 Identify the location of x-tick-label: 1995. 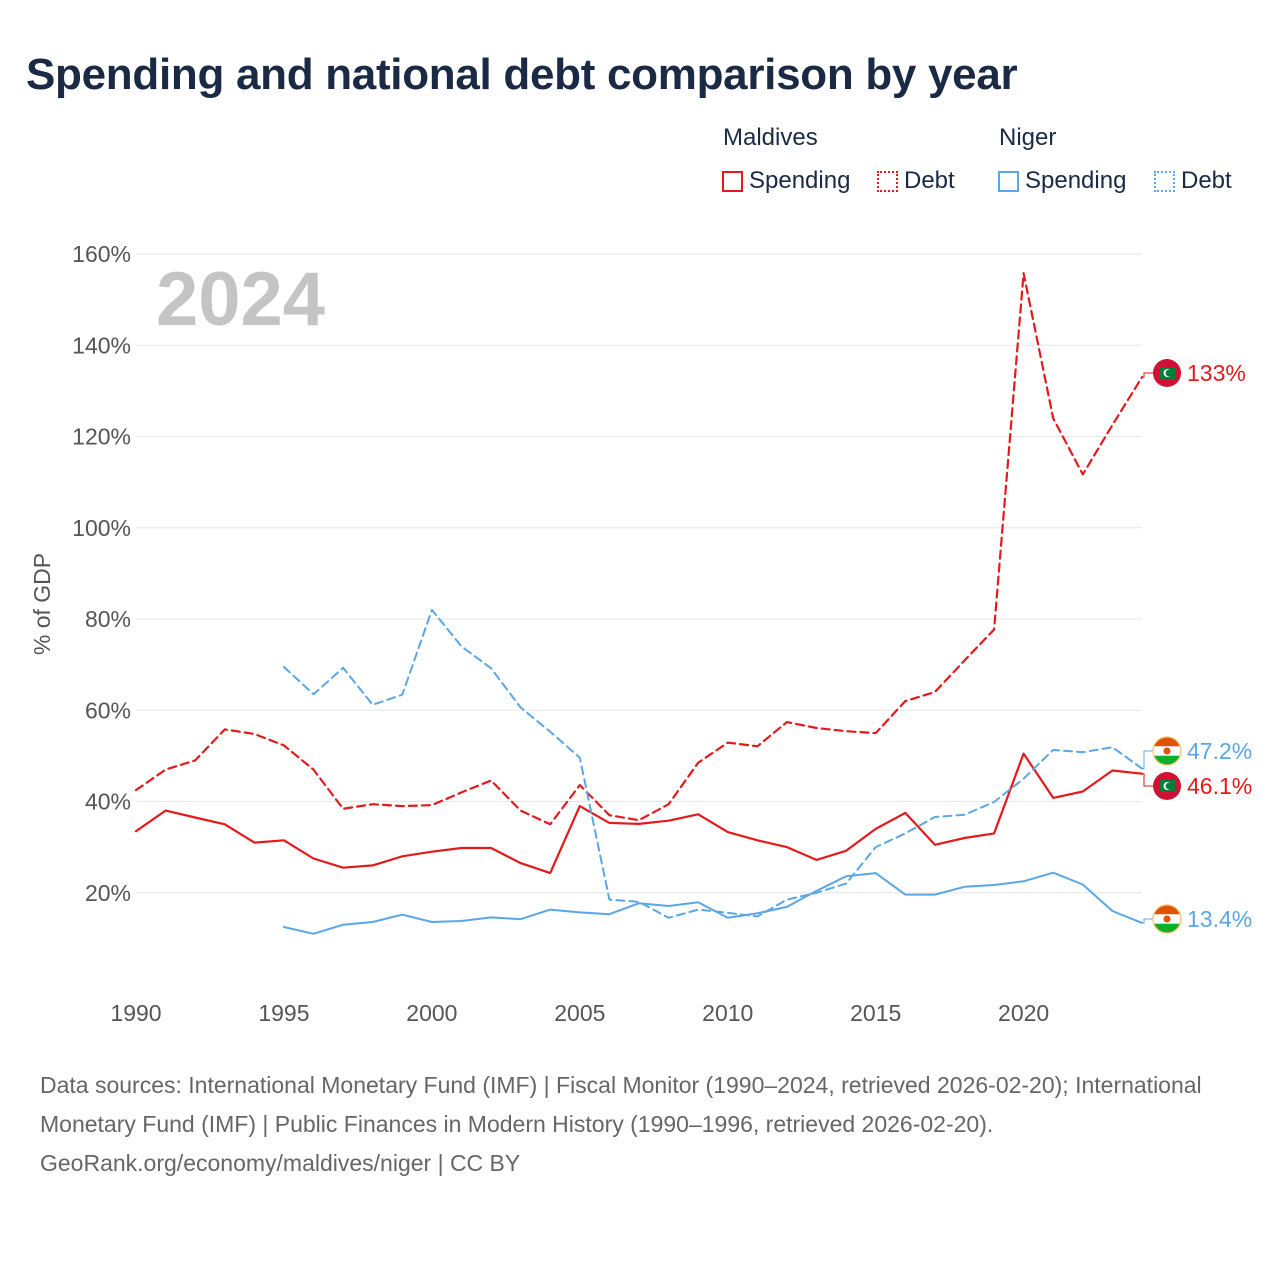
(283, 1013).